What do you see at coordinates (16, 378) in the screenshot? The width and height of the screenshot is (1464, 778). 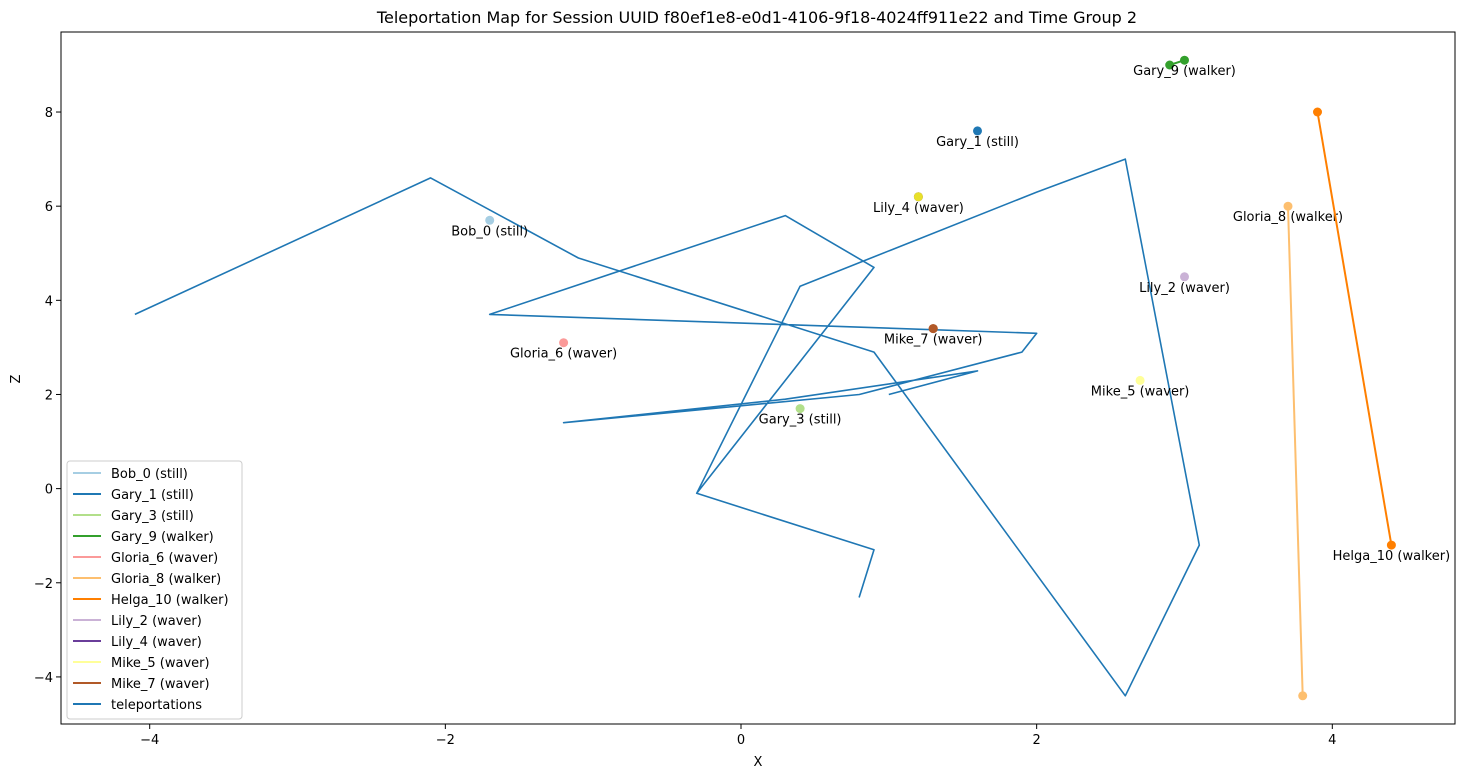 I see `y-axis-label: Z` at bounding box center [16, 378].